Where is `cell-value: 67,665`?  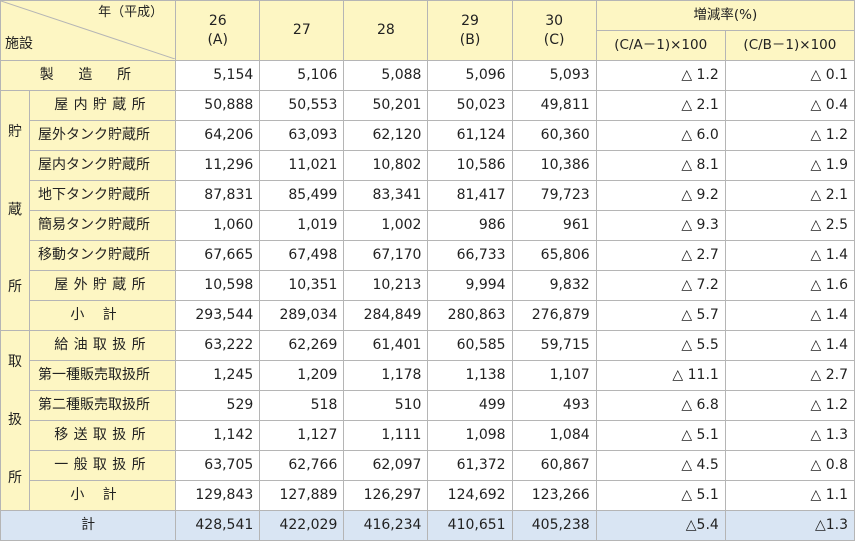
cell-value: 67,665 is located at coordinates (218, 255).